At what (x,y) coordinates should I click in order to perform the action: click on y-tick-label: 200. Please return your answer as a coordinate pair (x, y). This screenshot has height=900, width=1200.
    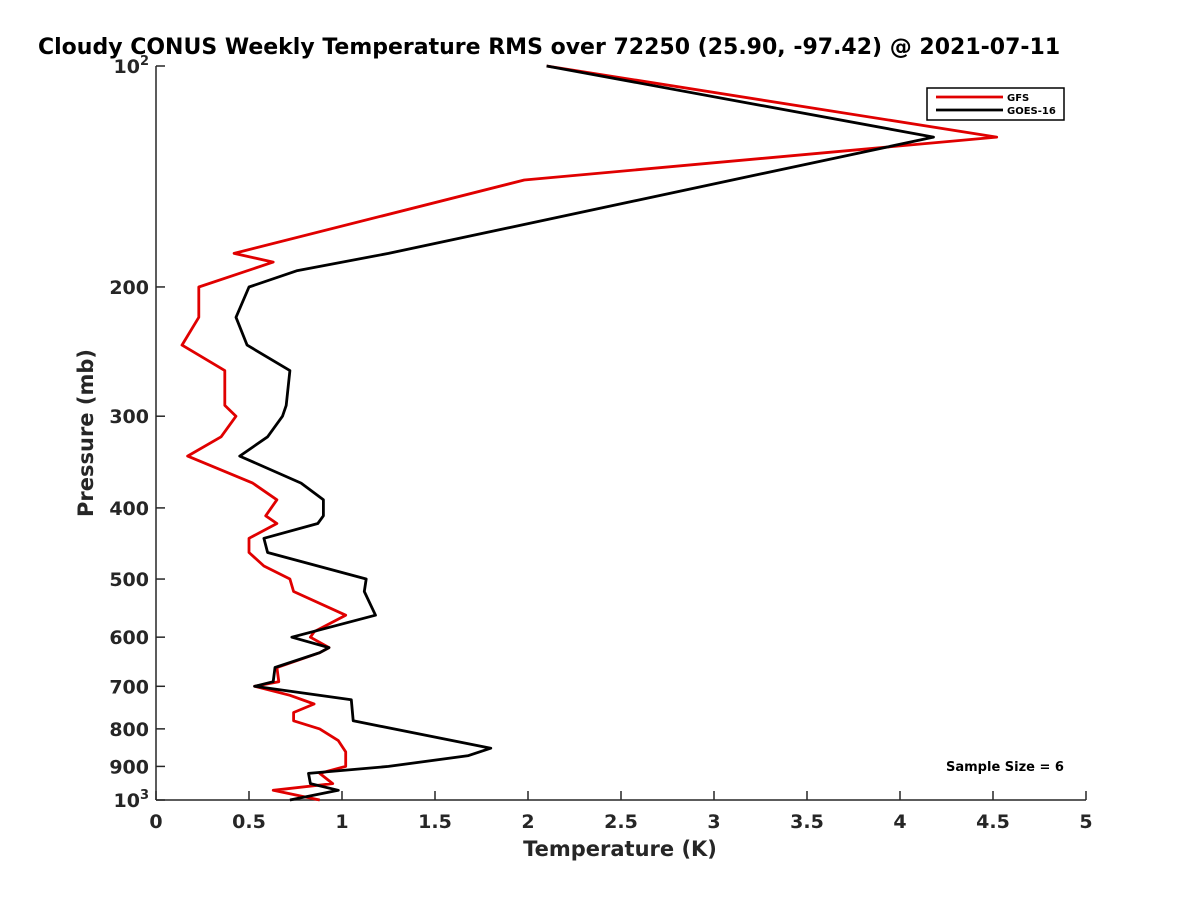
    Looking at the image, I should click on (129, 288).